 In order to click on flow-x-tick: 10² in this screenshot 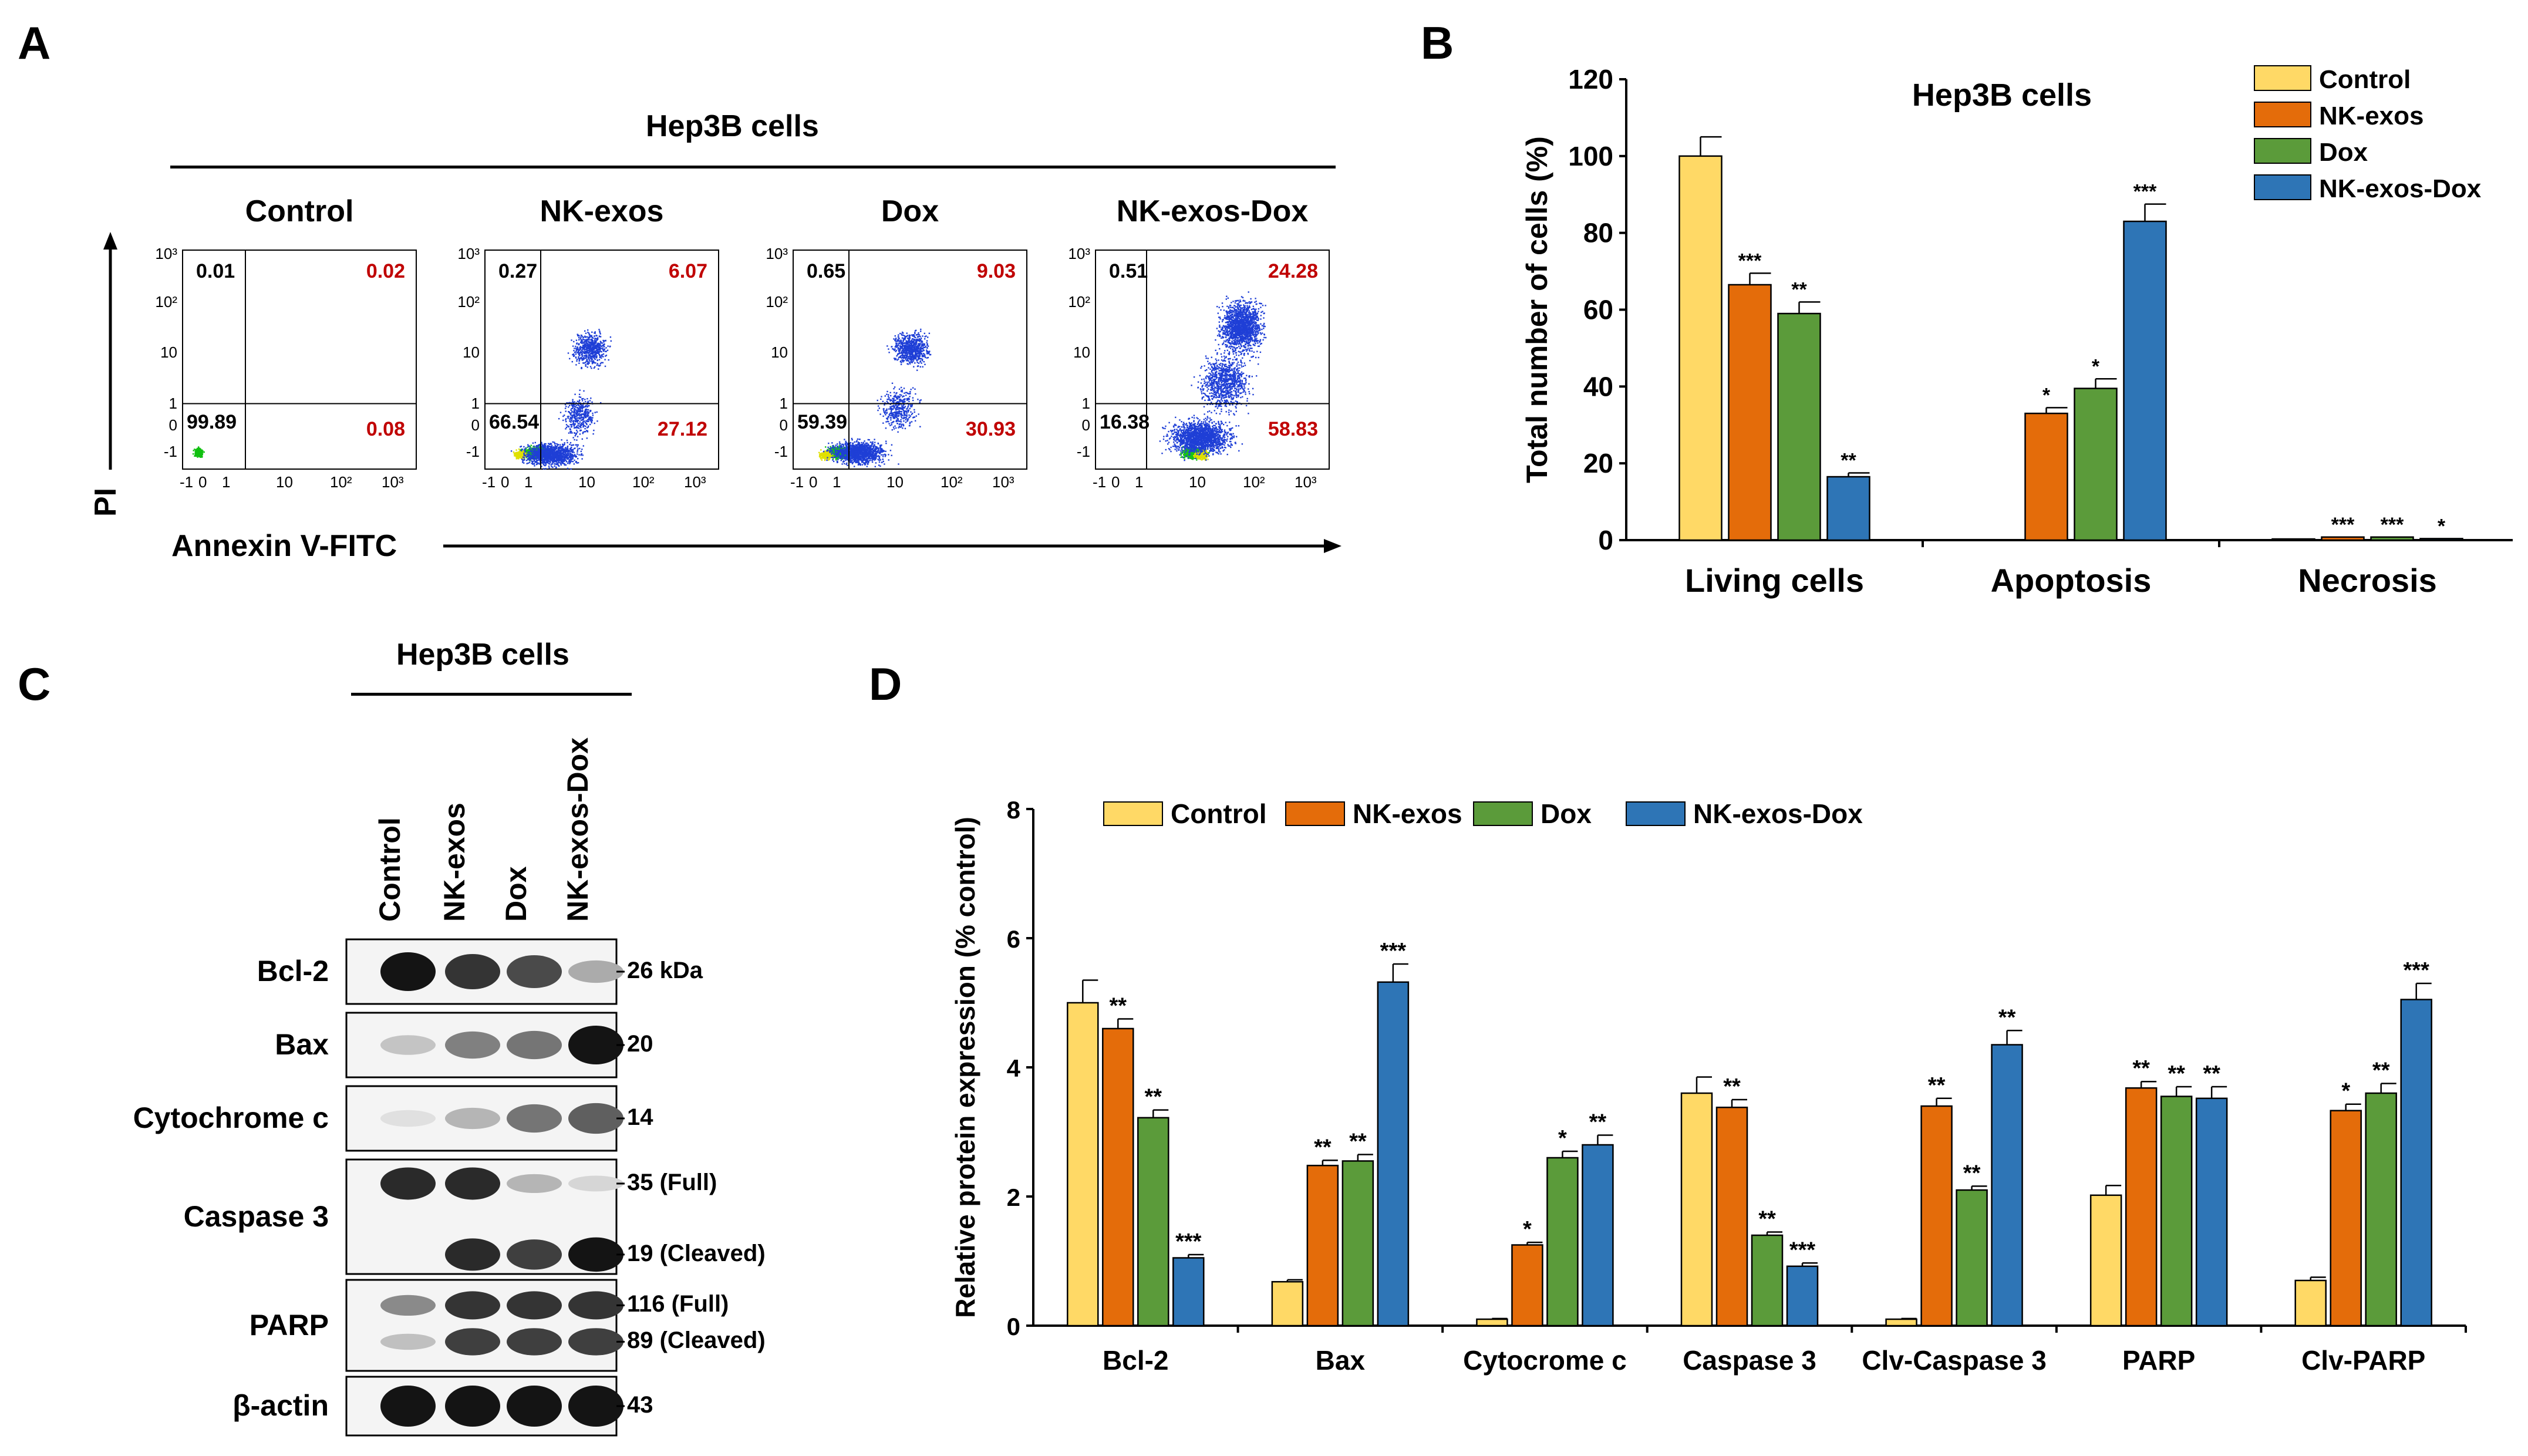, I will do `click(341, 482)`.